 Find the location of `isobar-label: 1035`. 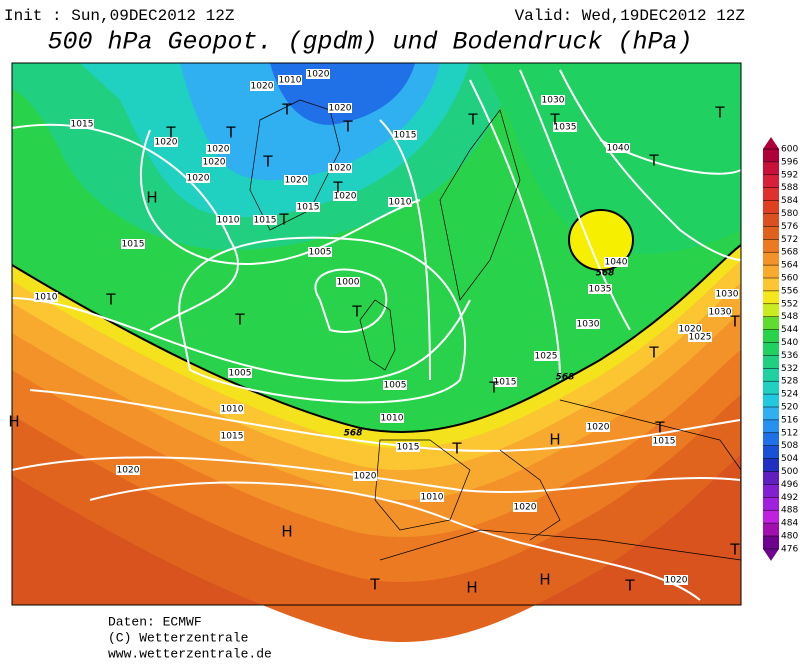

isobar-label: 1035 is located at coordinates (600, 290).